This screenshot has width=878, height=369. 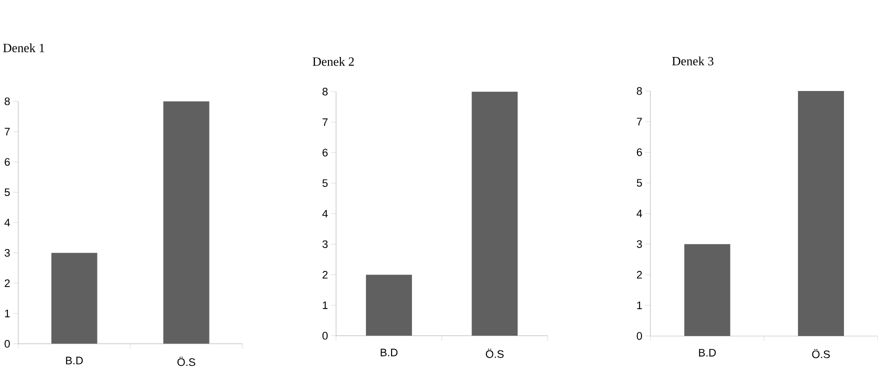 I want to click on chart-title: Denek 2, so click(x=333, y=61).